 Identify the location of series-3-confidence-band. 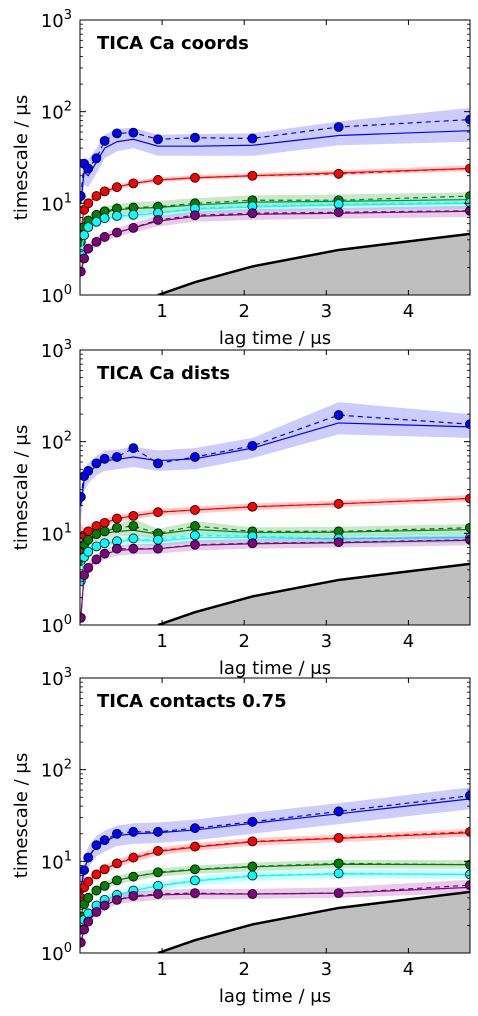
(275, 890).